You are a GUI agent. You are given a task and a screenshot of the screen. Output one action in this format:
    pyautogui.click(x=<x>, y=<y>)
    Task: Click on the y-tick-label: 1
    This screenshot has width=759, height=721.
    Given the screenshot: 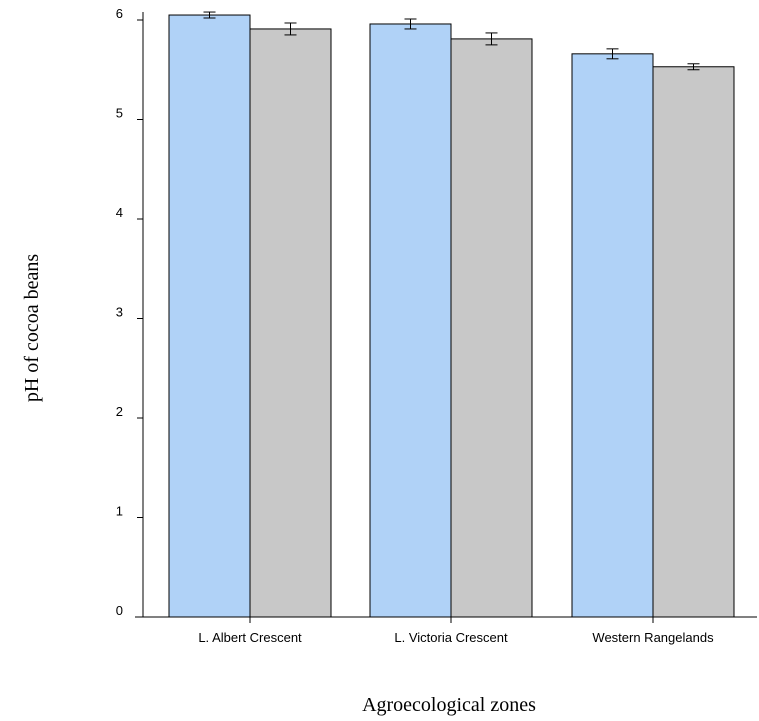 What is the action you would take?
    pyautogui.click(x=119, y=511)
    